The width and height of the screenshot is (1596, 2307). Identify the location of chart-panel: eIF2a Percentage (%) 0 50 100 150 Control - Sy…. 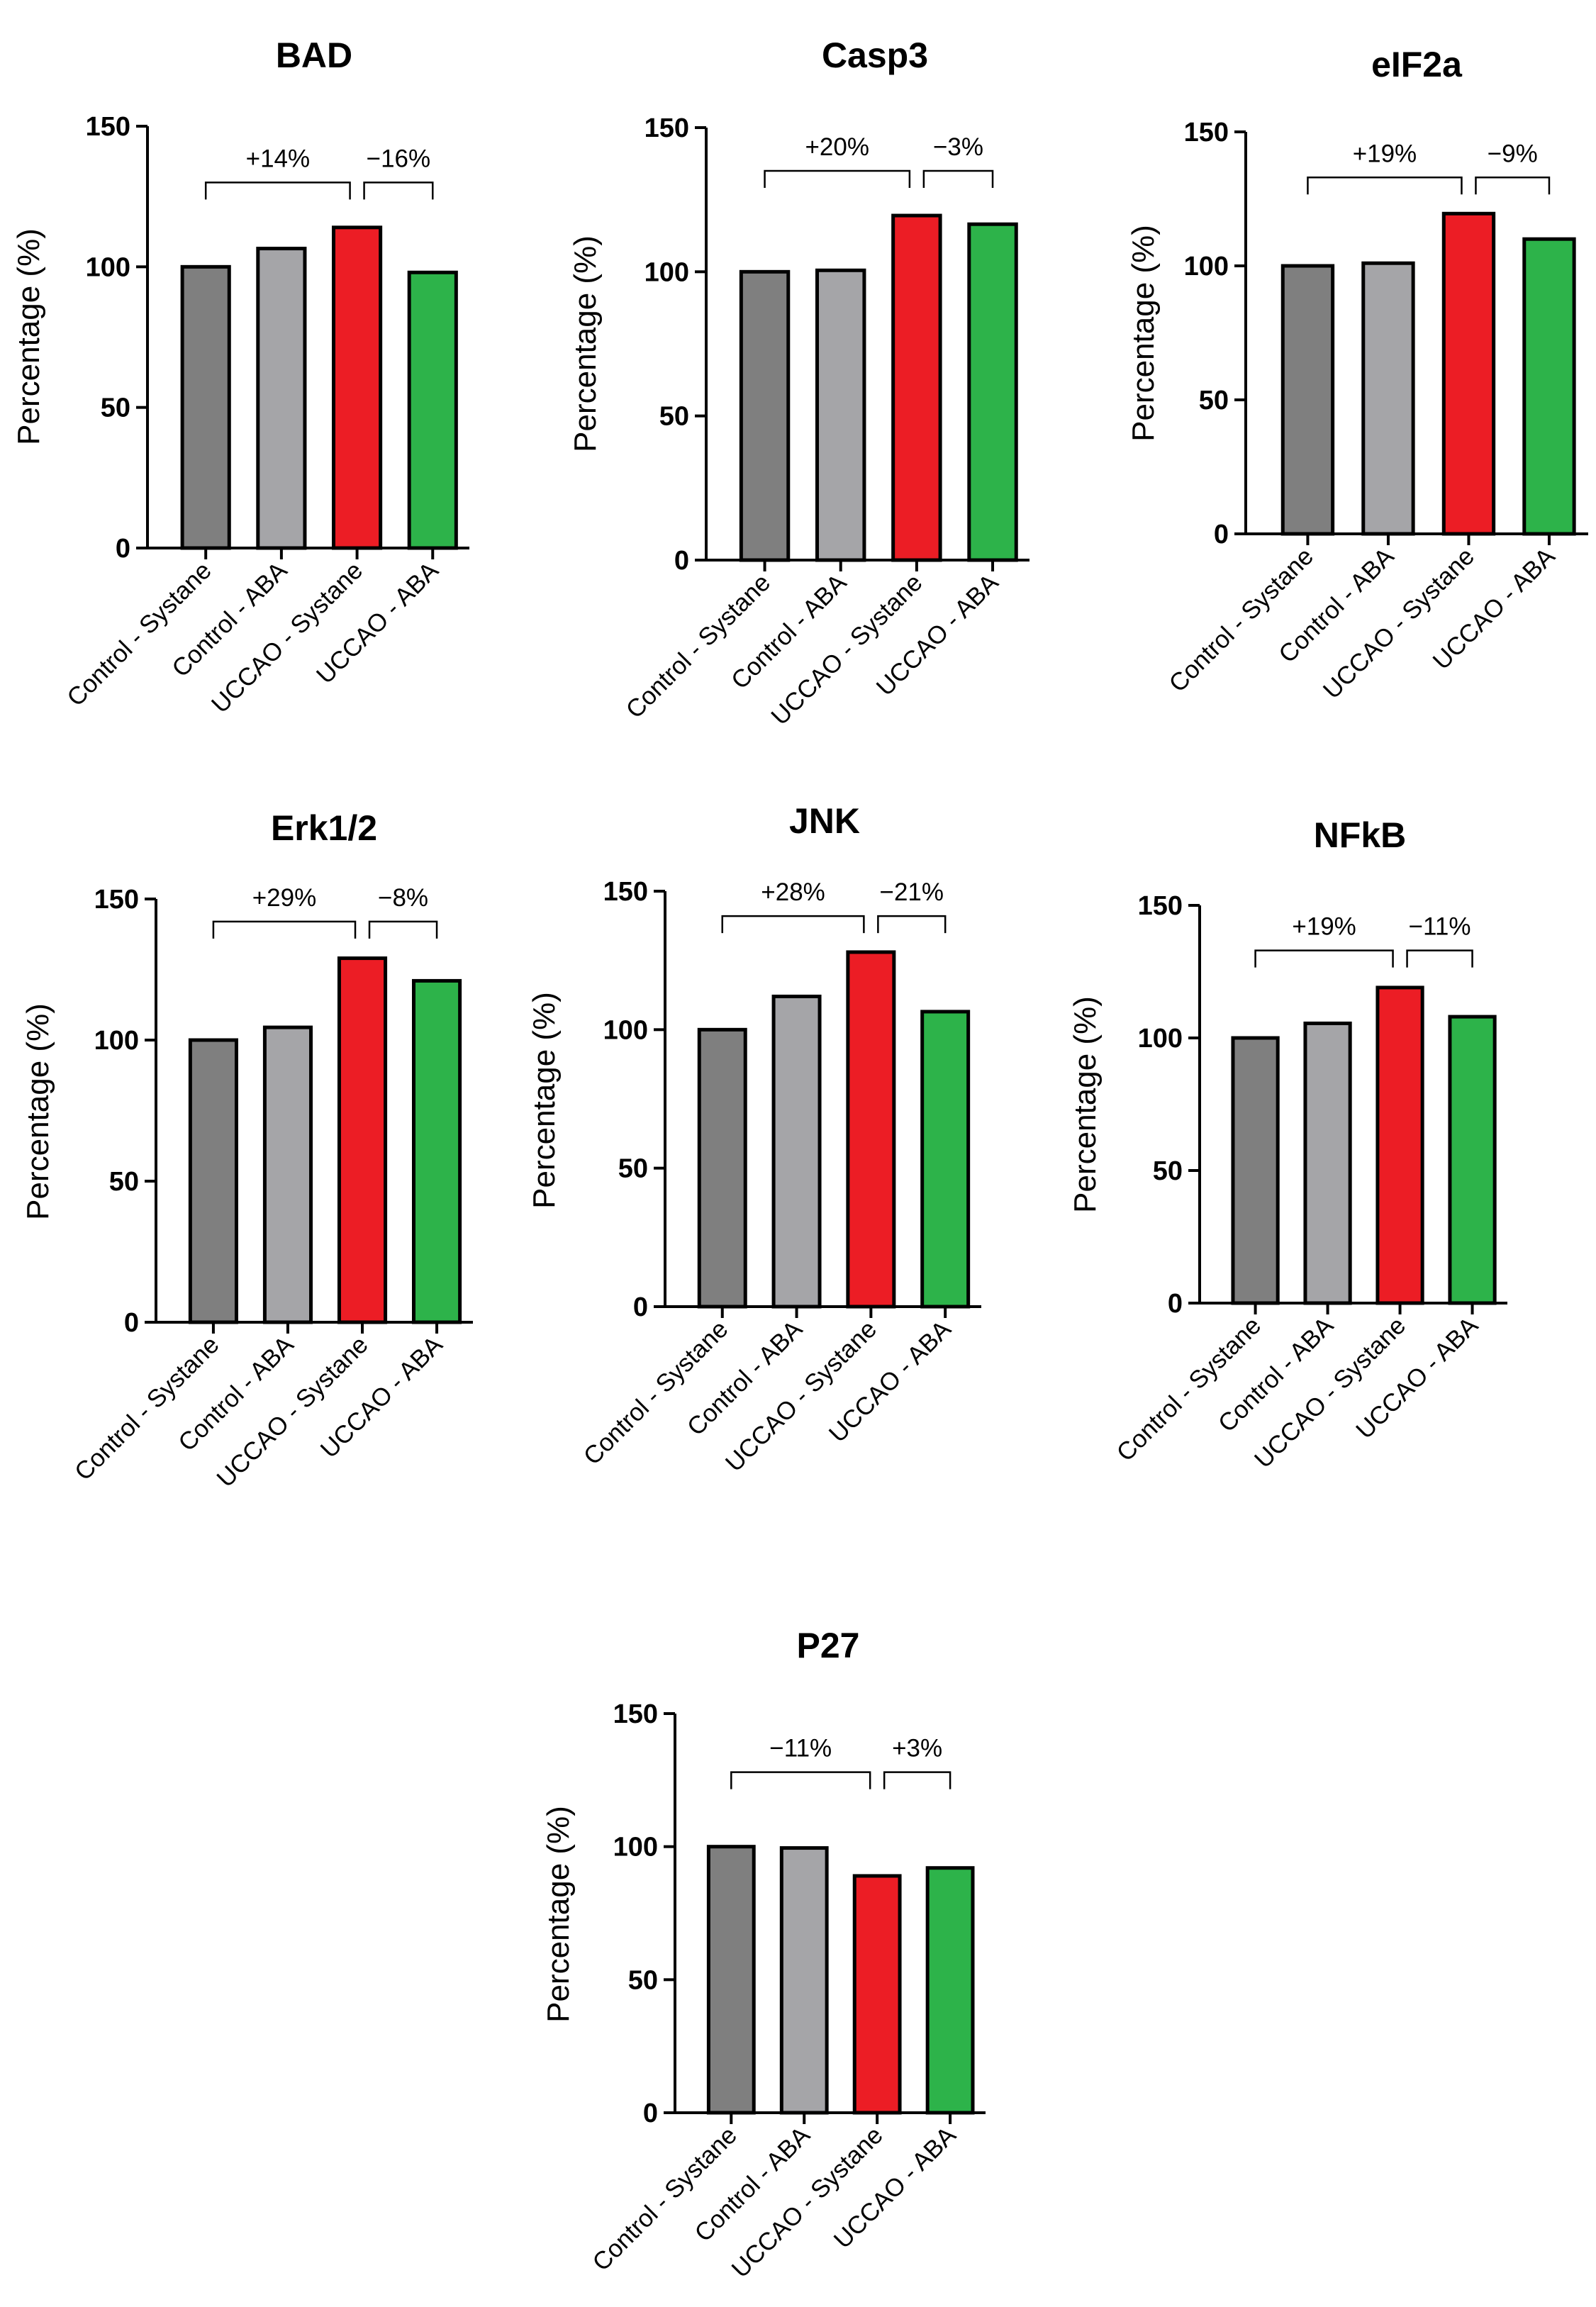
(1357, 374).